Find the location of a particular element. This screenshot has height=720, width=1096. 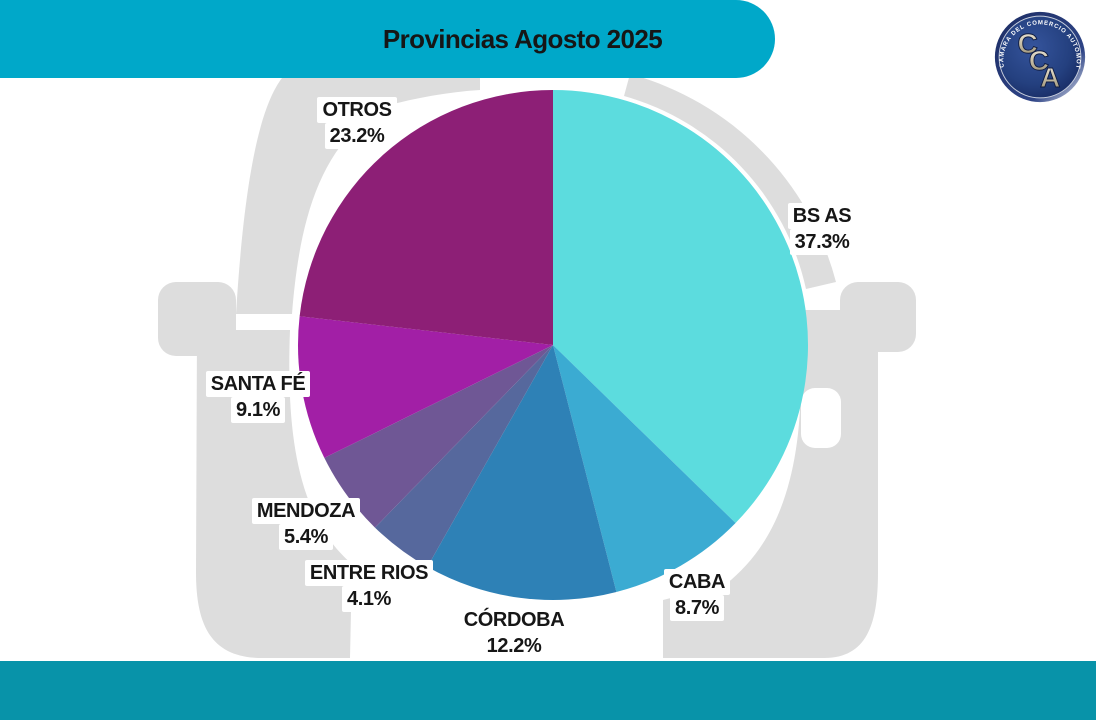

slice-pct: 8.7% is located at coordinates (697, 608).